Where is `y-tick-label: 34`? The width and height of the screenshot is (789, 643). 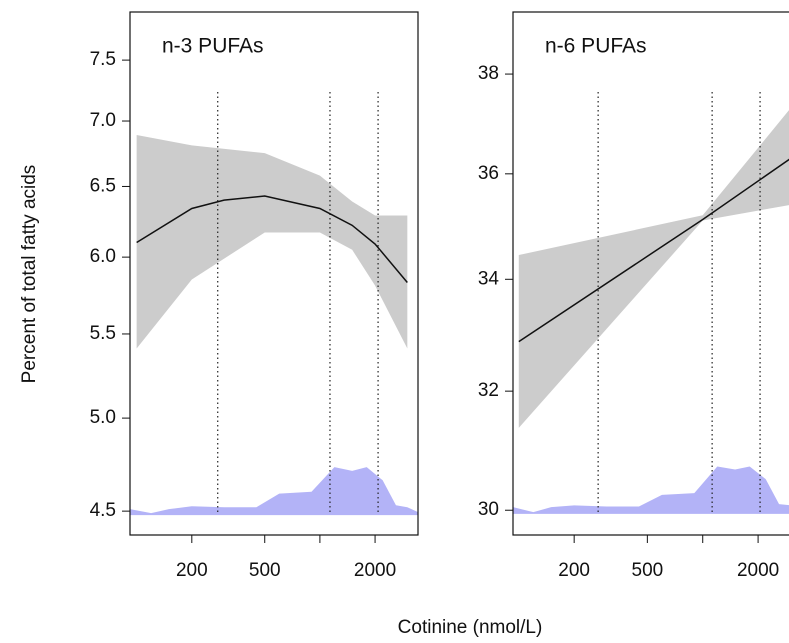
y-tick-label: 34 is located at coordinates (489, 278).